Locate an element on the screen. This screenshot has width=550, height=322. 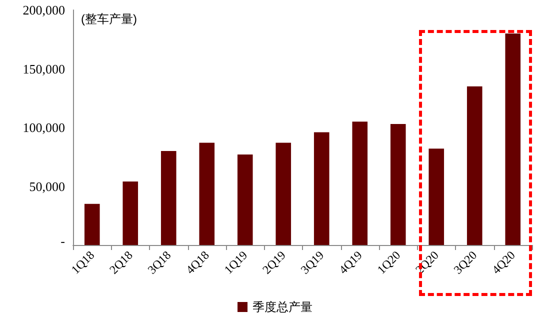
y-tick-label: 100,000 is located at coordinates (43, 127).